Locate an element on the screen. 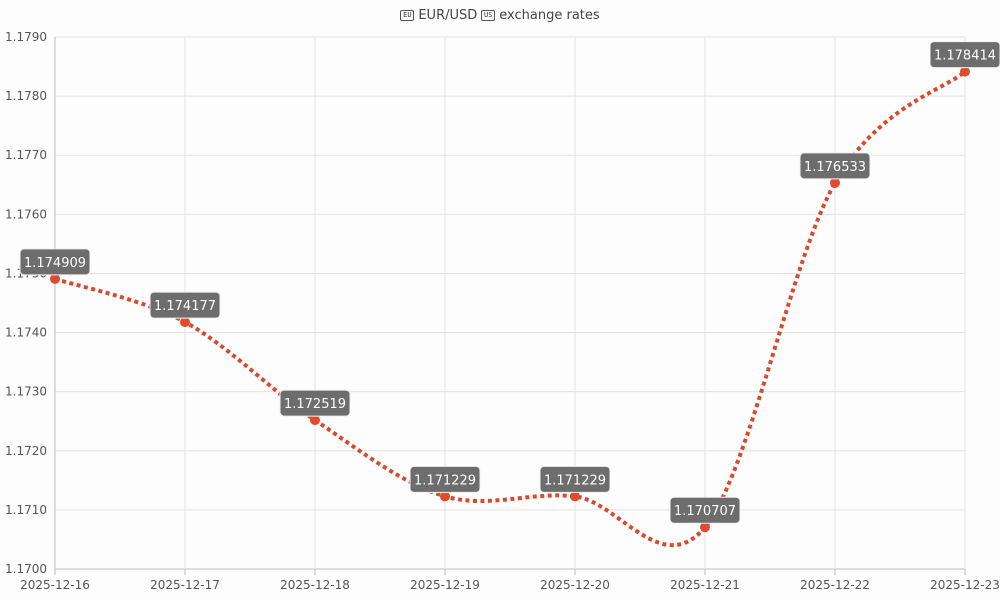  x-tick-label: 2025-12-18 is located at coordinates (315, 585).